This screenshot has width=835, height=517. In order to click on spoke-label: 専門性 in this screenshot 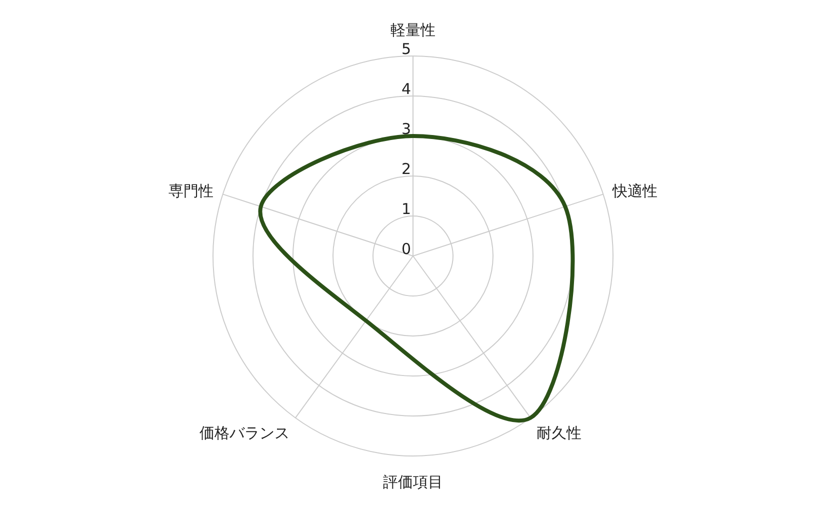, I will do `click(191, 191)`.